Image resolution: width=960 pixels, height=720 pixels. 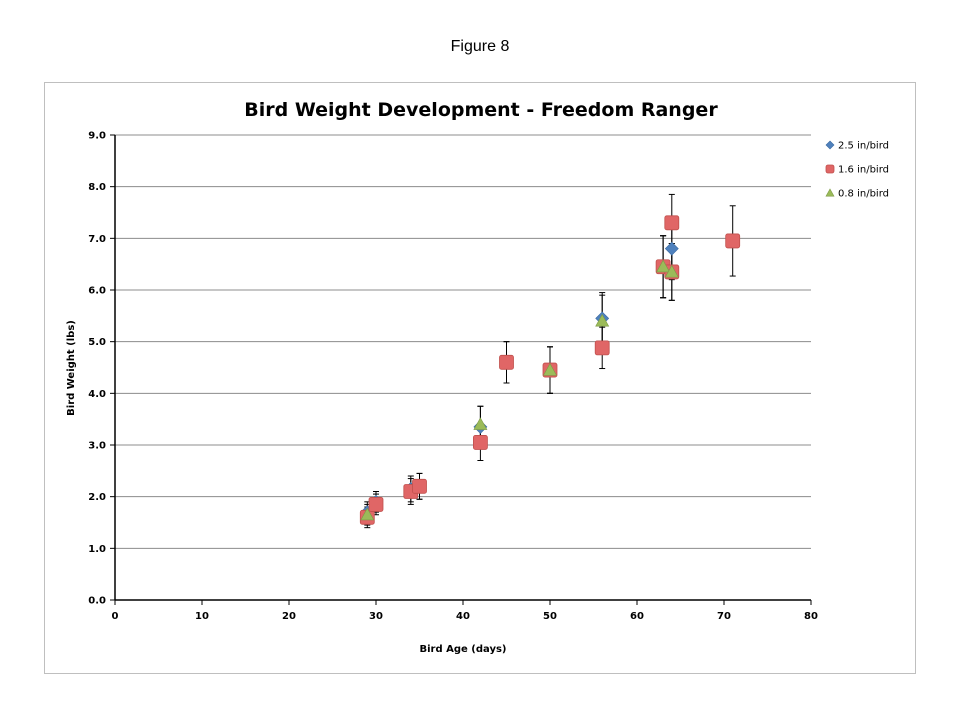 I want to click on x-tick-label: 10, so click(x=202, y=616).